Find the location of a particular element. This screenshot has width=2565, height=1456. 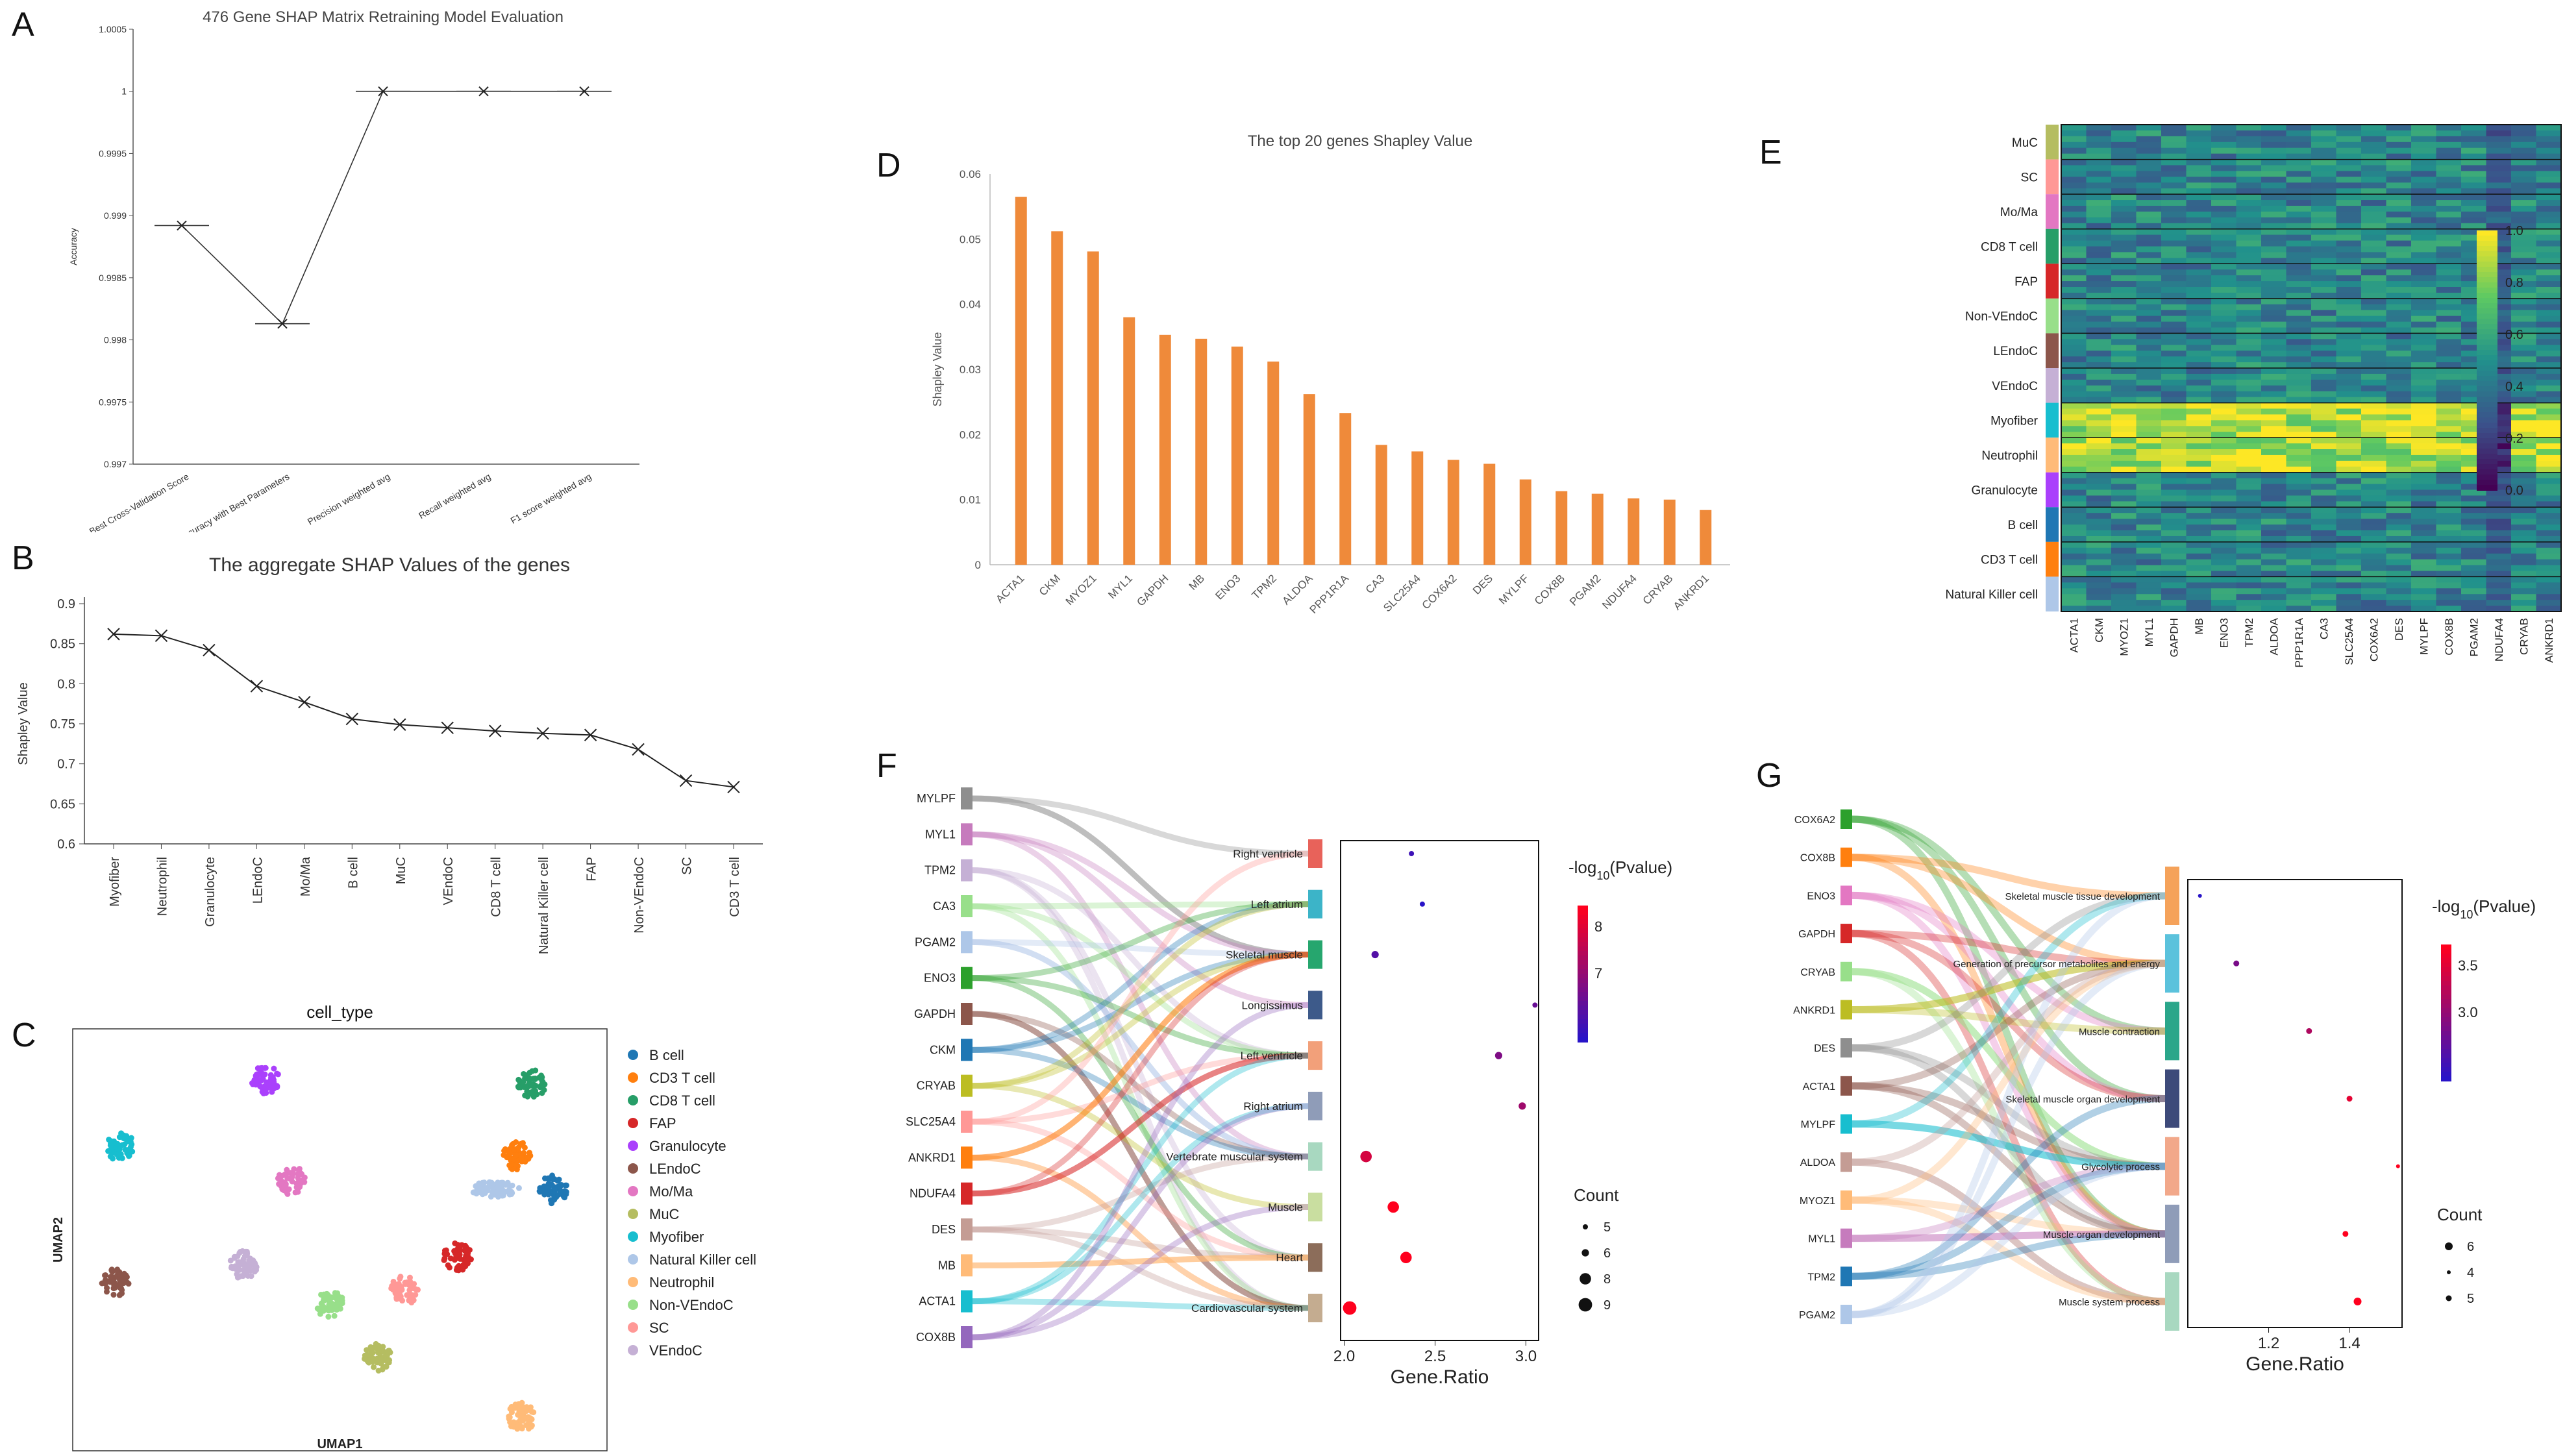

umap-point-muc is located at coordinates (377, 1358).